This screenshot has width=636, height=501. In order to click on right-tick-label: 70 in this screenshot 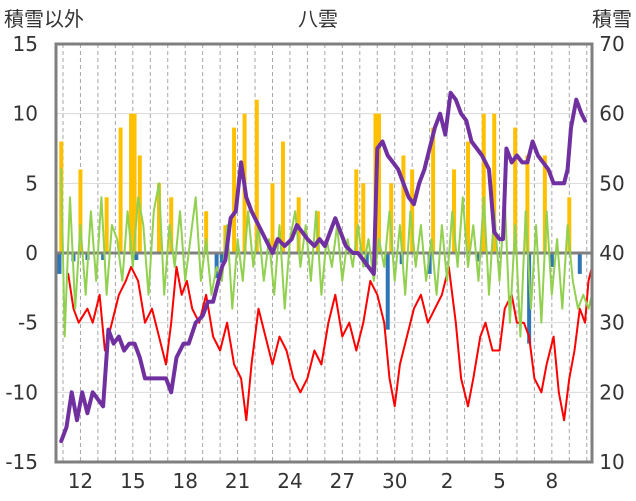, I will do `click(611, 44)`.